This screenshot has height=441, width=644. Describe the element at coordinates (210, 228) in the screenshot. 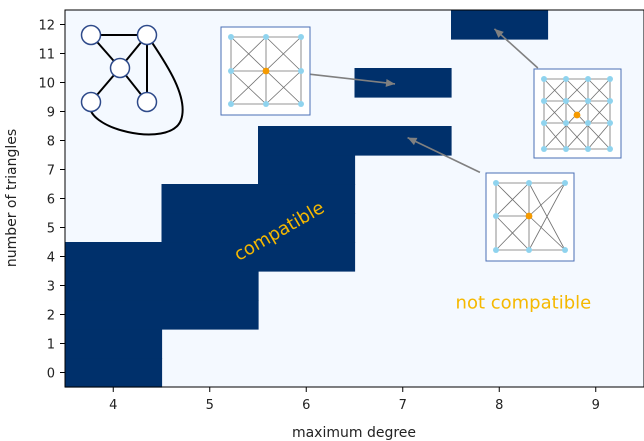

I see `cell-d5-t5` at that location.